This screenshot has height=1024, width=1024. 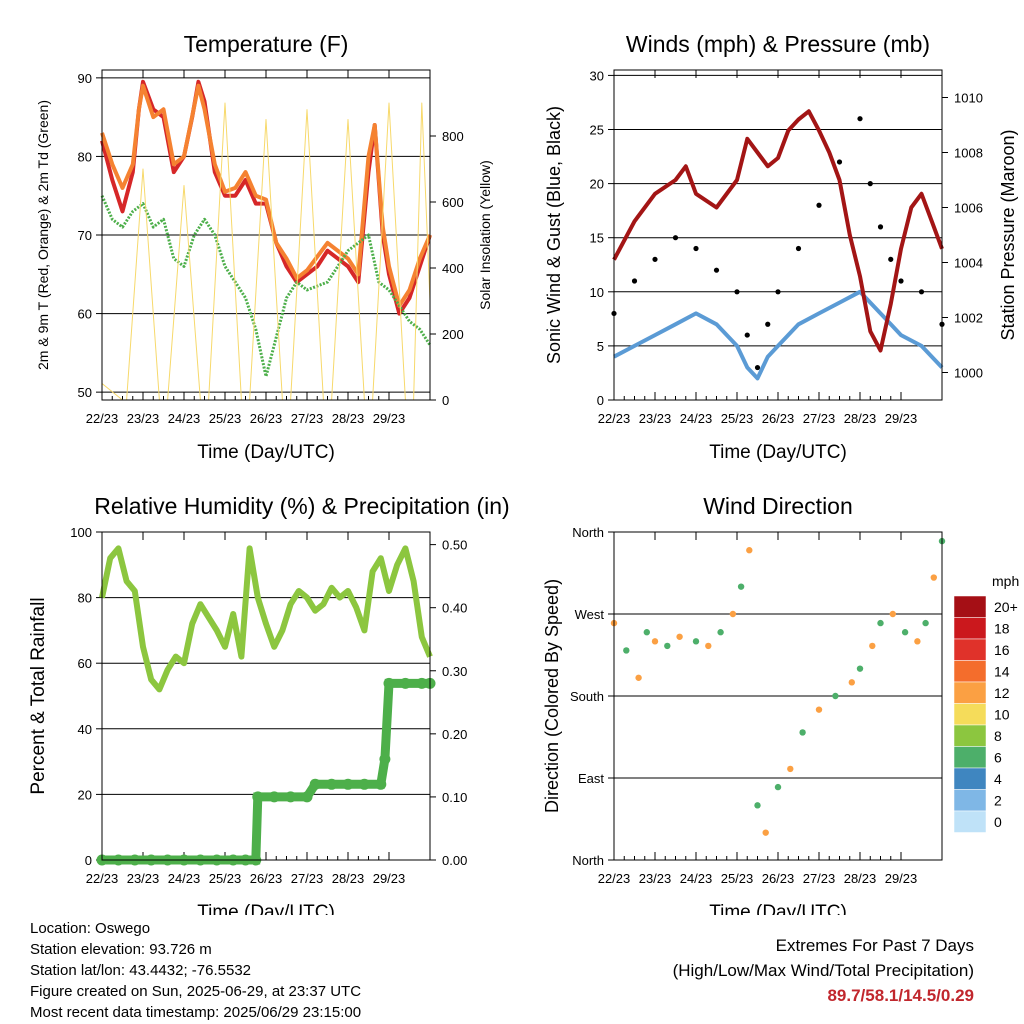 I want to click on y-axis-label: 2m & 9m T (Red, Orange) & 2m Td (Green), so click(x=43, y=235).